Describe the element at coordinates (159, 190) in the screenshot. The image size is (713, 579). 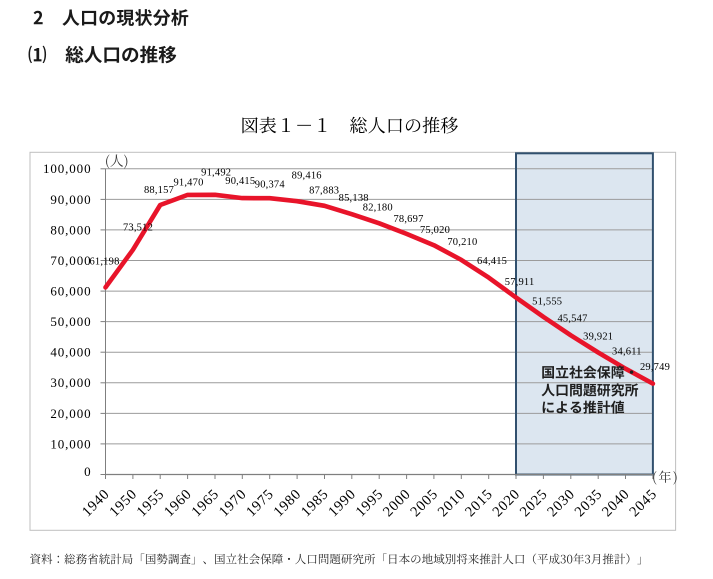
I see `svg-text: 88,157` at that location.